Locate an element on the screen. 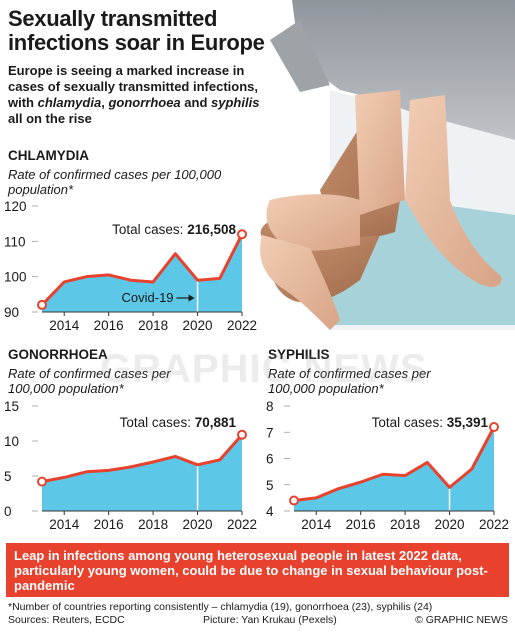 This screenshot has width=515, height=634. subtitle-text-3: and is located at coordinates (196, 102).